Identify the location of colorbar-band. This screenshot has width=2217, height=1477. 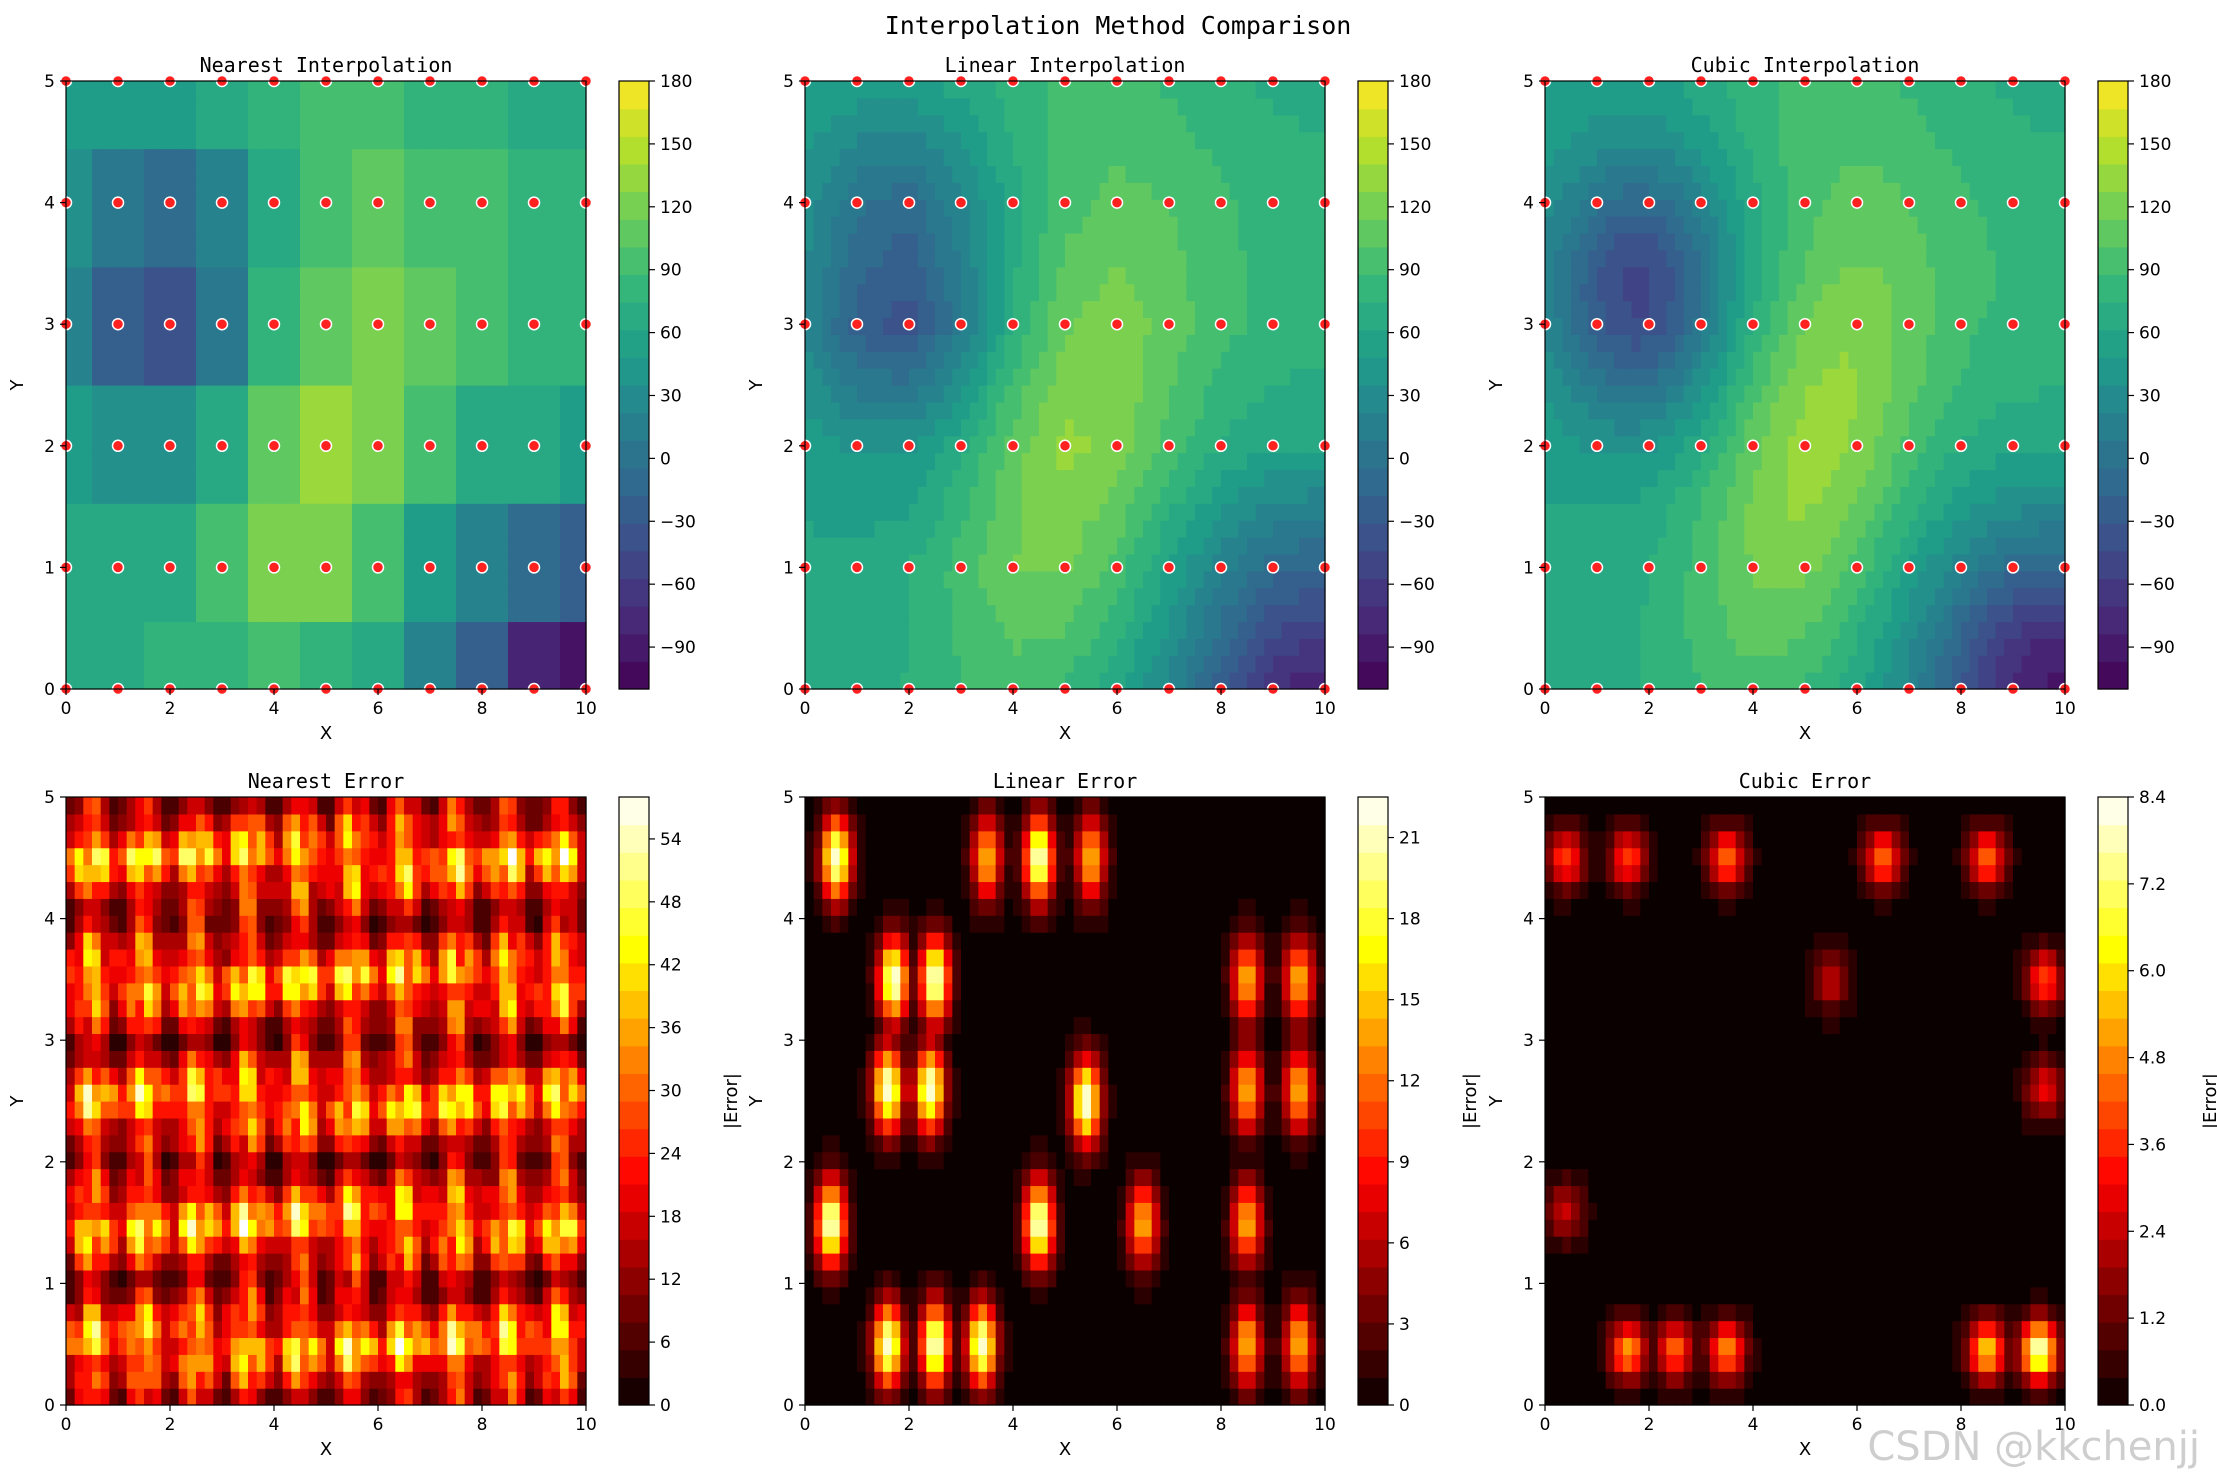
(634, 647).